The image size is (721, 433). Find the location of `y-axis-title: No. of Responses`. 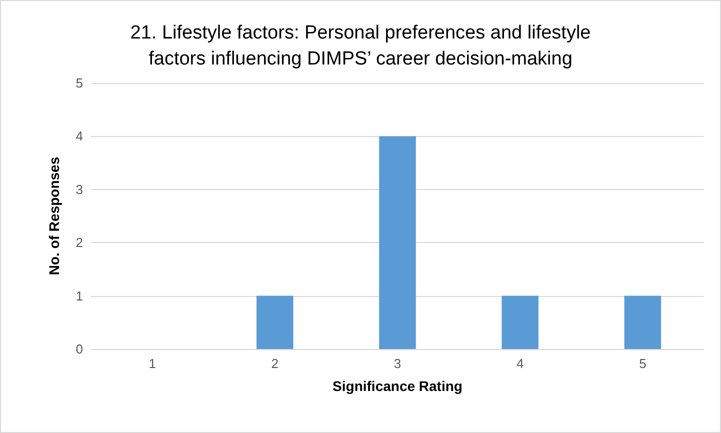

y-axis-title: No. of Responses is located at coordinates (54, 216).